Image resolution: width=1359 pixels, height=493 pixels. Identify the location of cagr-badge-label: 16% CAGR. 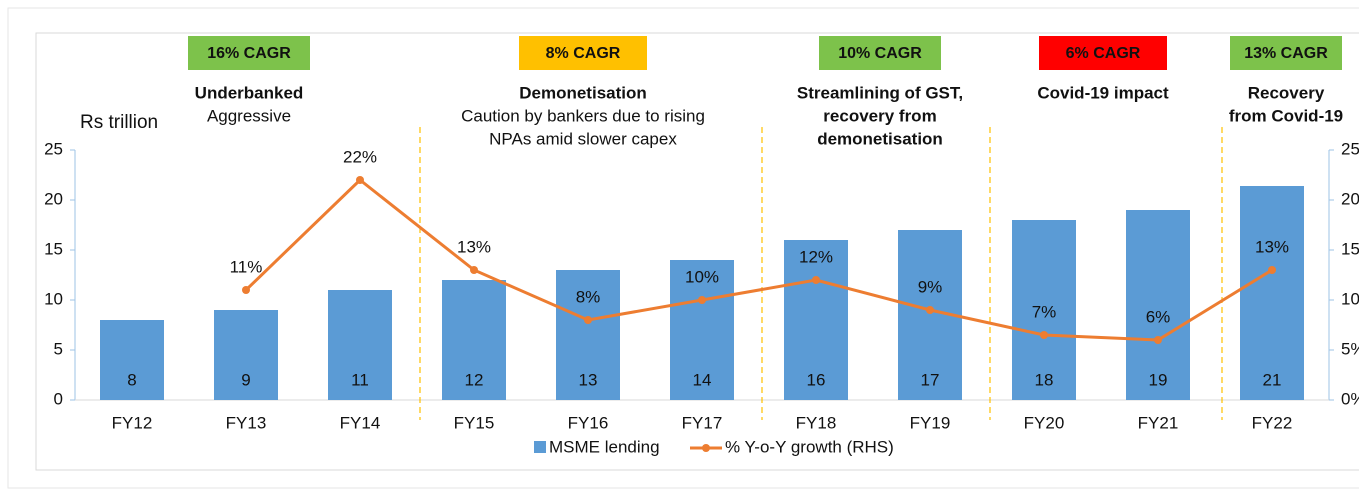
(249, 53).